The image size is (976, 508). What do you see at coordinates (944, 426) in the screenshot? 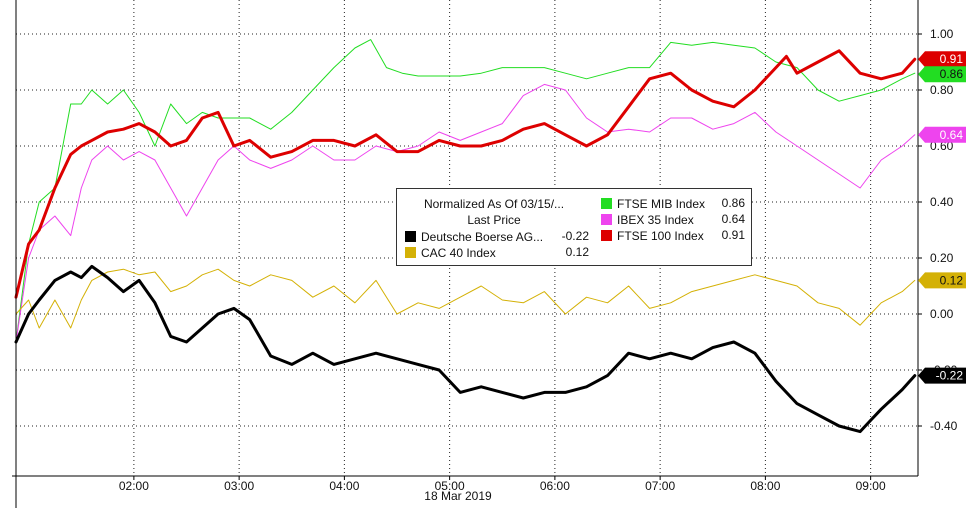
I see `y-tick-label: -0.40` at bounding box center [944, 426].